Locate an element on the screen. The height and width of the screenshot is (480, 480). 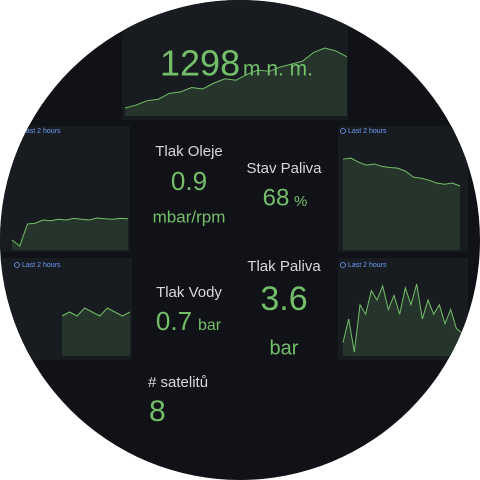
stat-unit: % is located at coordinates (300, 201).